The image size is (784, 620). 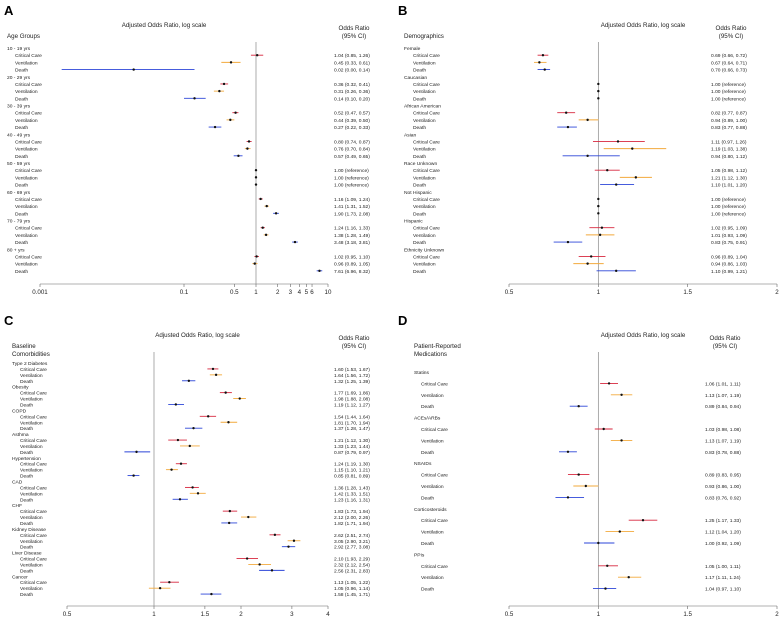 What do you see at coordinates (354, 346) in the screenshot?
I see `ci-heading: (95% CI)` at bounding box center [354, 346].